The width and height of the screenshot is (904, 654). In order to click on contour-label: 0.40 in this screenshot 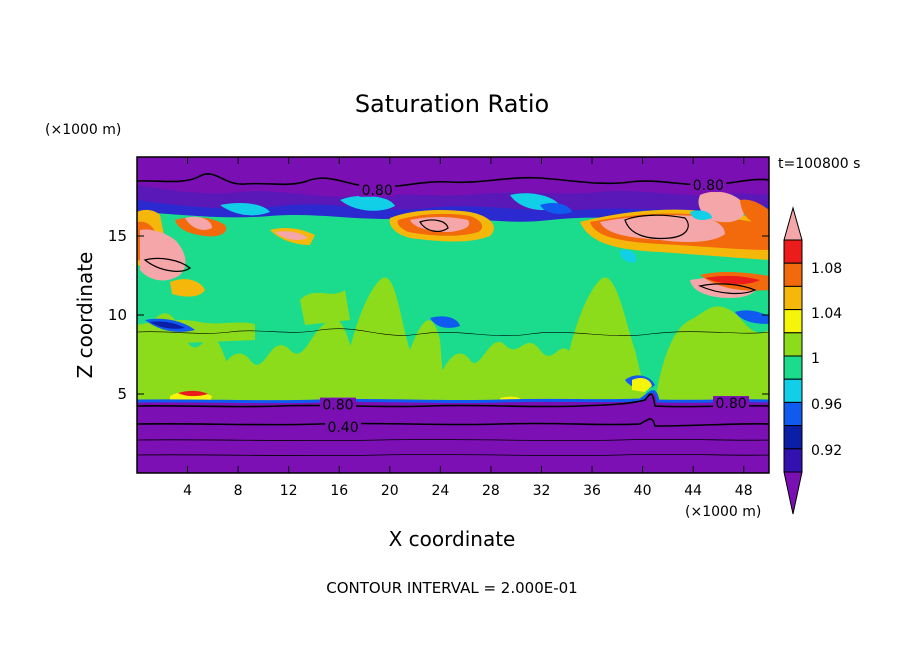, I will do `click(342, 428)`.